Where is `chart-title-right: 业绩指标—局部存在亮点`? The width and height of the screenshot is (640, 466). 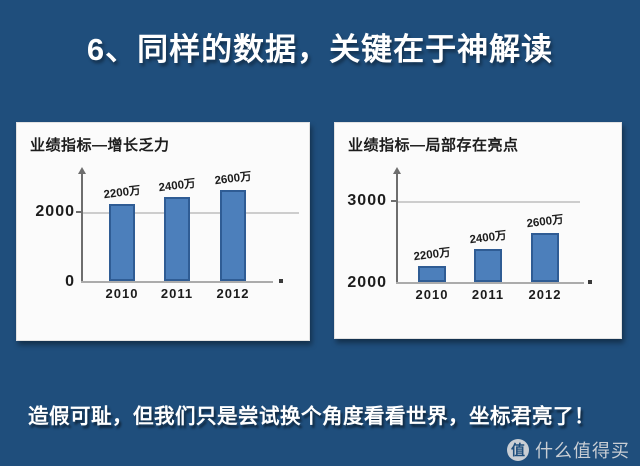
chart-title-right: 业绩指标—局部存在亮点 is located at coordinates (433, 145).